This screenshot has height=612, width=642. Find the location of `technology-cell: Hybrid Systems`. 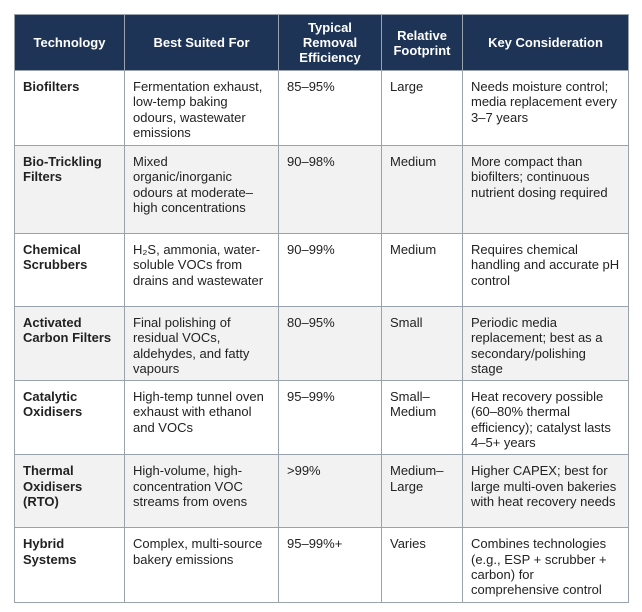

technology-cell: Hybrid Systems is located at coordinates (69, 565).